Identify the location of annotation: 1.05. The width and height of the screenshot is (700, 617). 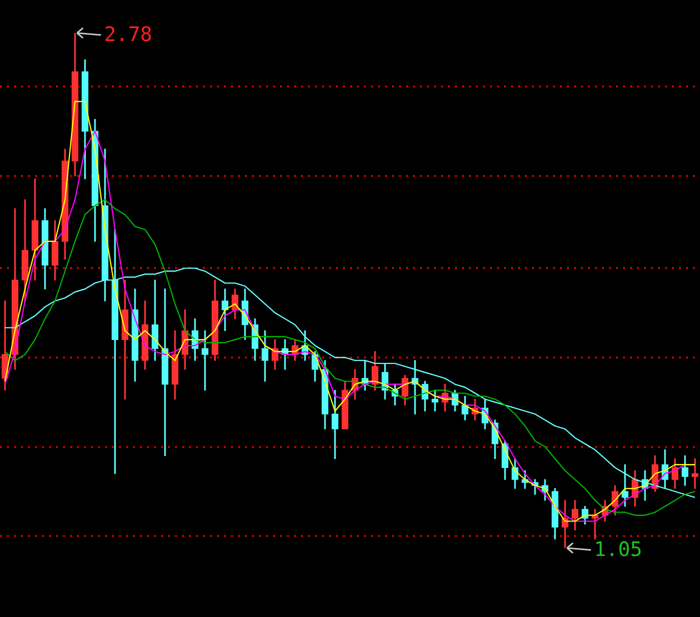
(618, 549).